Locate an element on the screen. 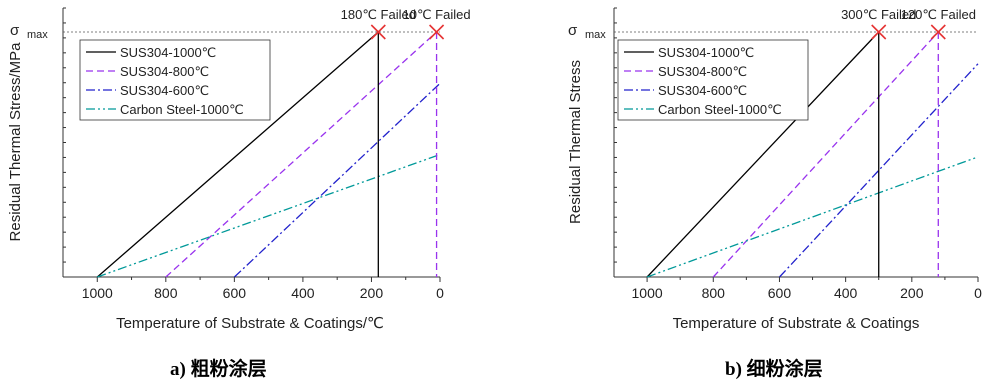  chart-a-caption: a) 粗粉涂层 is located at coordinates (218, 369).